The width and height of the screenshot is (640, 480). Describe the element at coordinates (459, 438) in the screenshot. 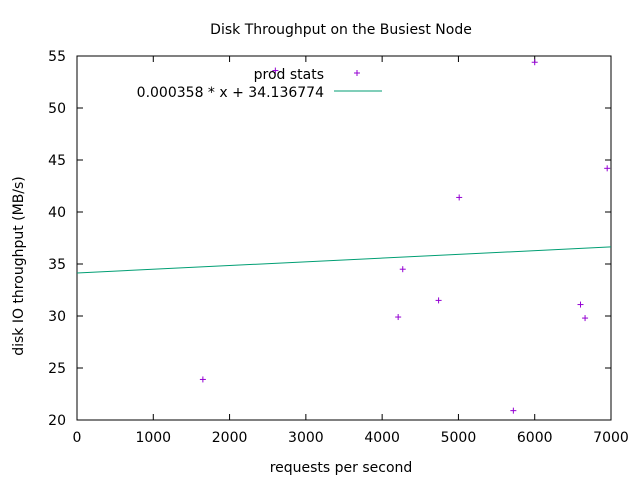

I see `x-tick-label: 5000` at that location.